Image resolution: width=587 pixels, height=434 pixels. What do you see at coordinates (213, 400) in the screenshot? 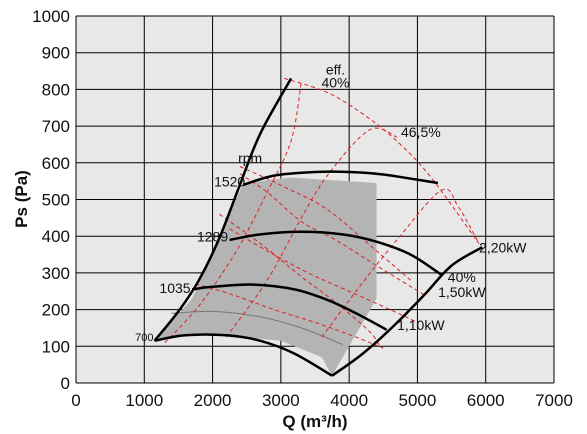
I see `x-tick-label: 2000` at bounding box center [213, 400].